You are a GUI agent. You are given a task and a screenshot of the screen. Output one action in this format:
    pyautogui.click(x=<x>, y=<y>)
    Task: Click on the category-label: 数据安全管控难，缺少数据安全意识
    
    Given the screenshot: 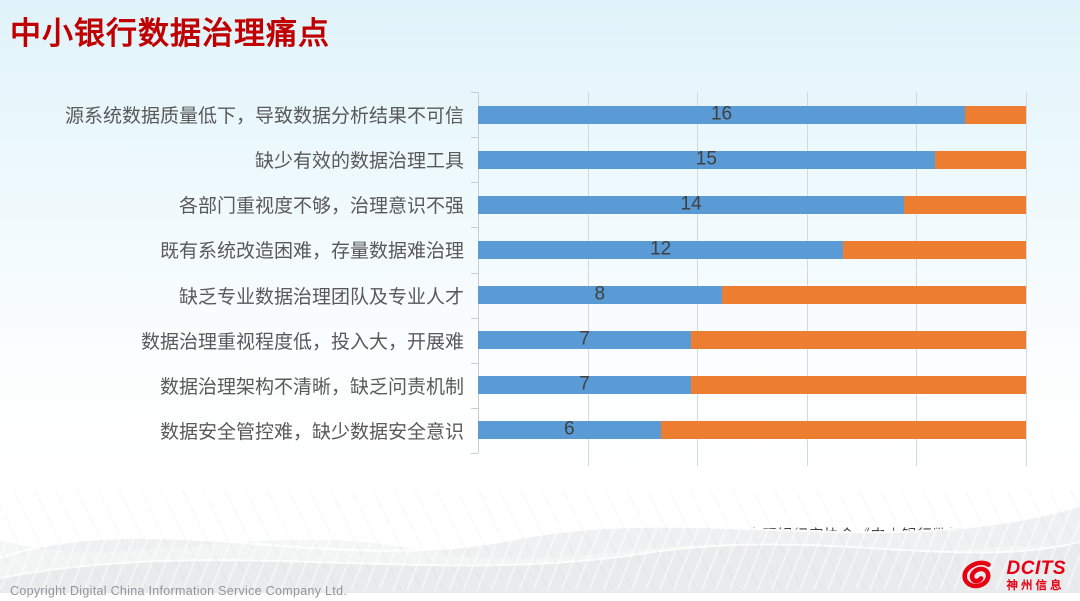 What is the action you would take?
    pyautogui.click(x=311, y=432)
    